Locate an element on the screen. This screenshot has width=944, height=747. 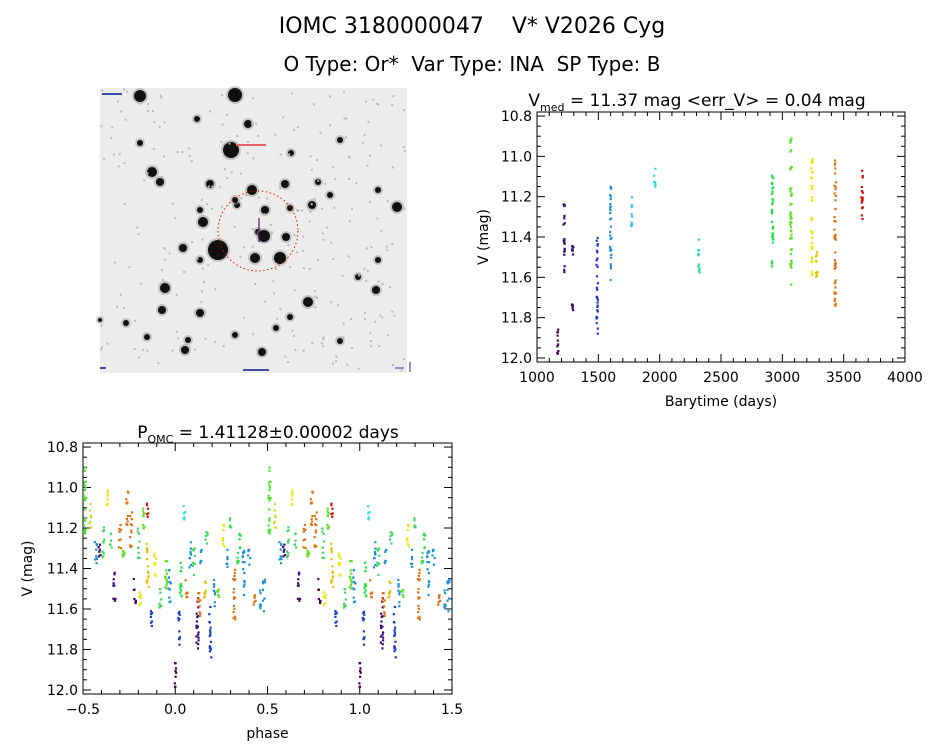
y-tick-label: 11.2 is located at coordinates (516, 198).